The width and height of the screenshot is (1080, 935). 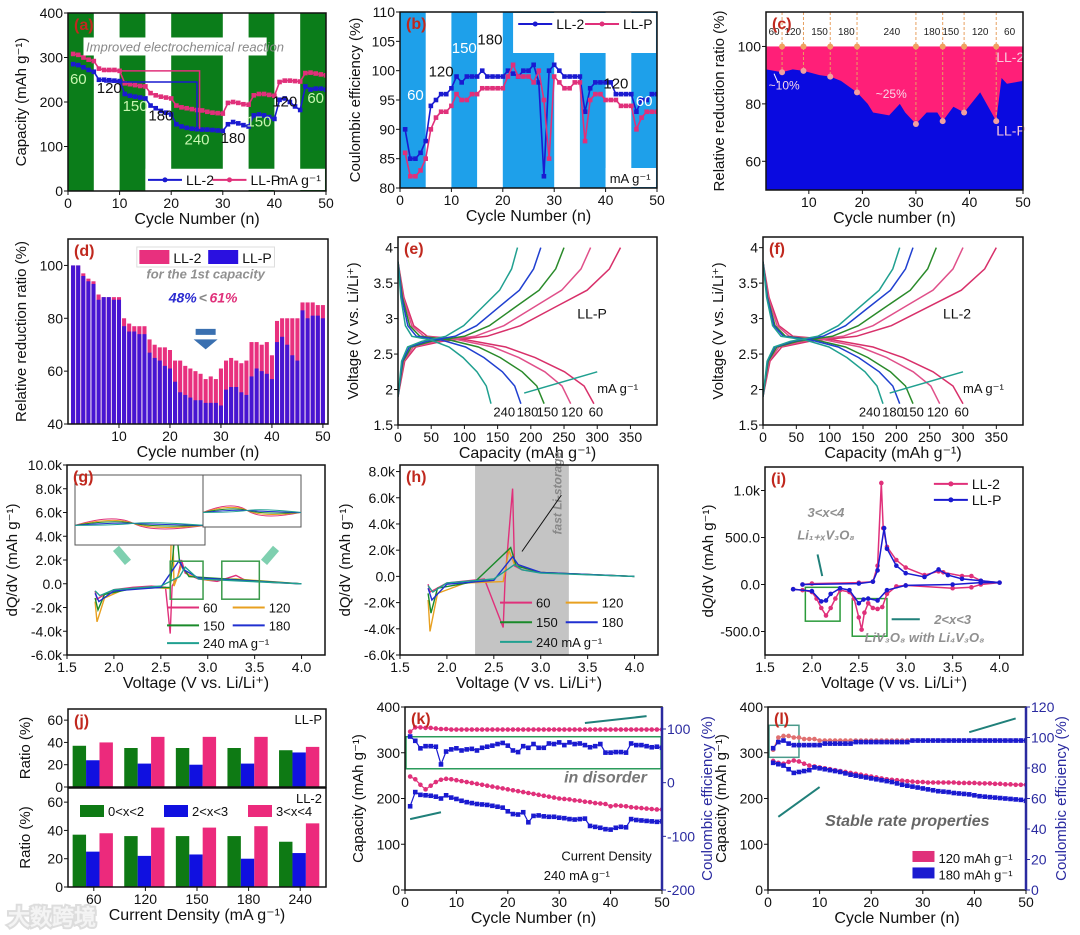 I want to click on region-label: 2<x<3, so click(x=952, y=619).